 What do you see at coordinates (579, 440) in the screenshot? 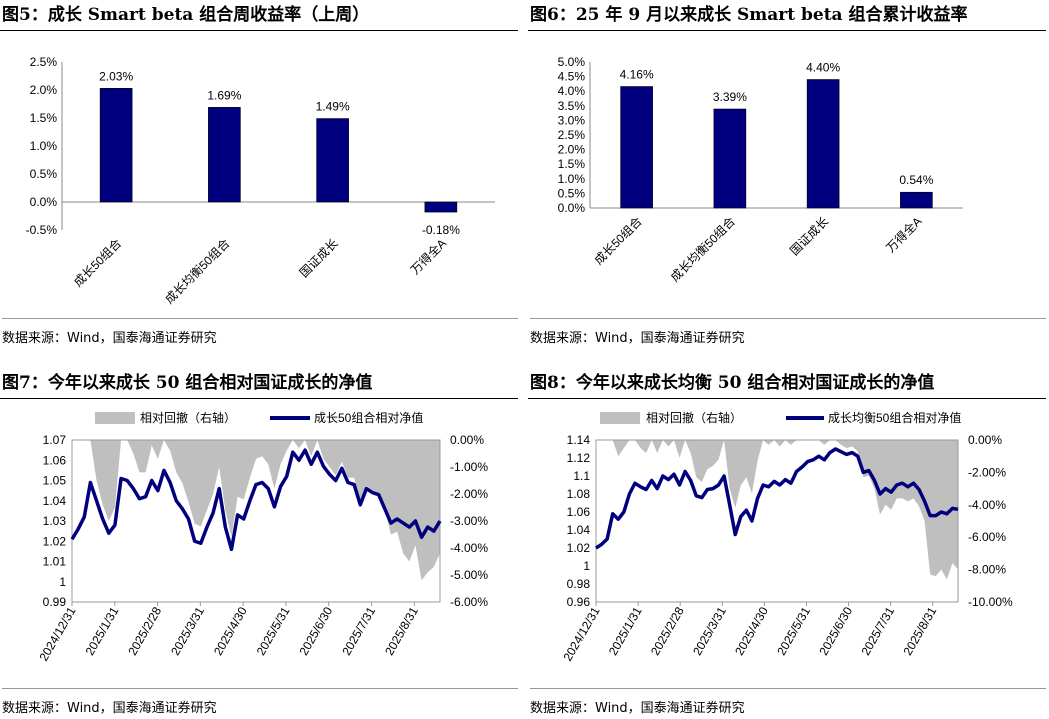
I see `y-tick-label: 1.14` at bounding box center [579, 440].